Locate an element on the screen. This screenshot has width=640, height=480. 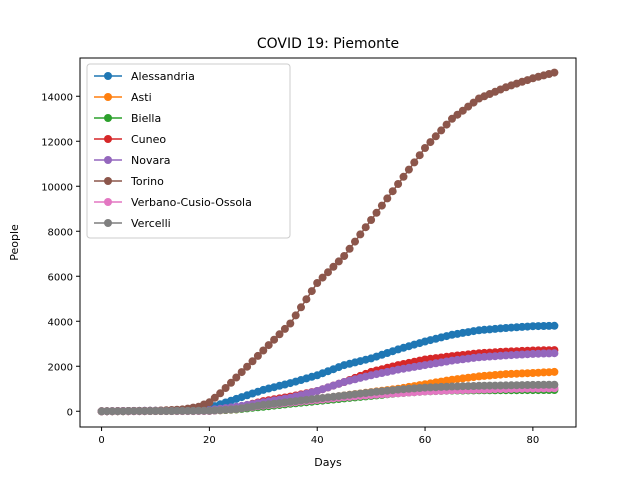
x-tick-label: 20 is located at coordinates (209, 440).